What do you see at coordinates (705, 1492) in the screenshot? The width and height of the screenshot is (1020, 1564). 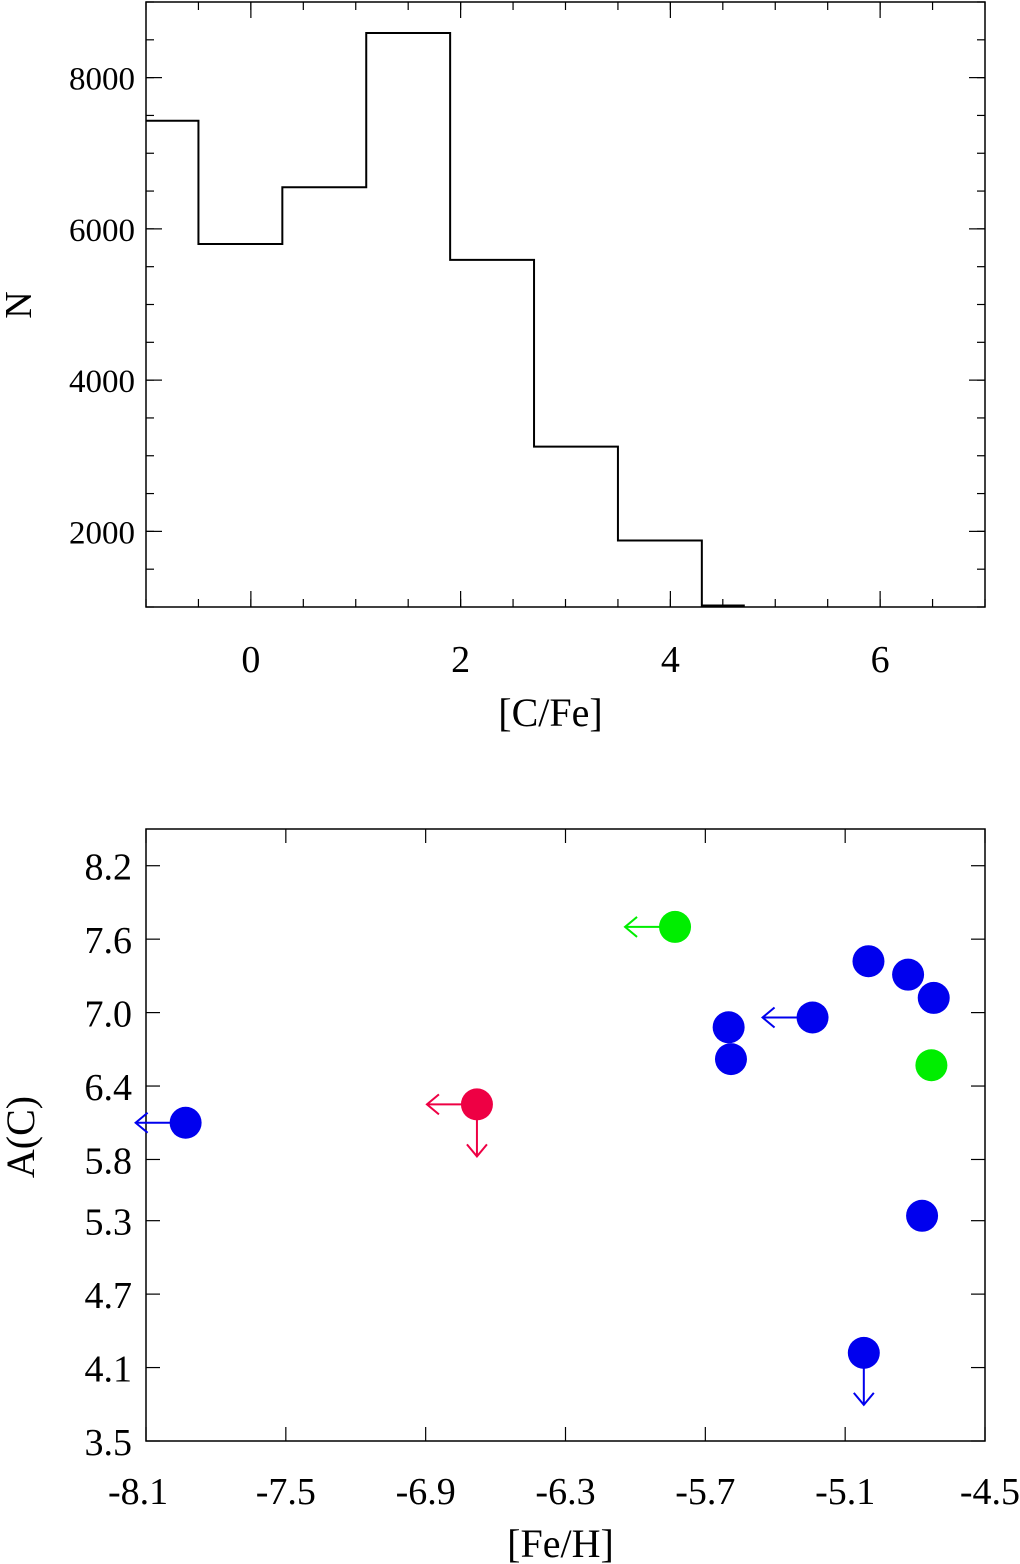 I see `x-tick-label: -5.7` at bounding box center [705, 1492].